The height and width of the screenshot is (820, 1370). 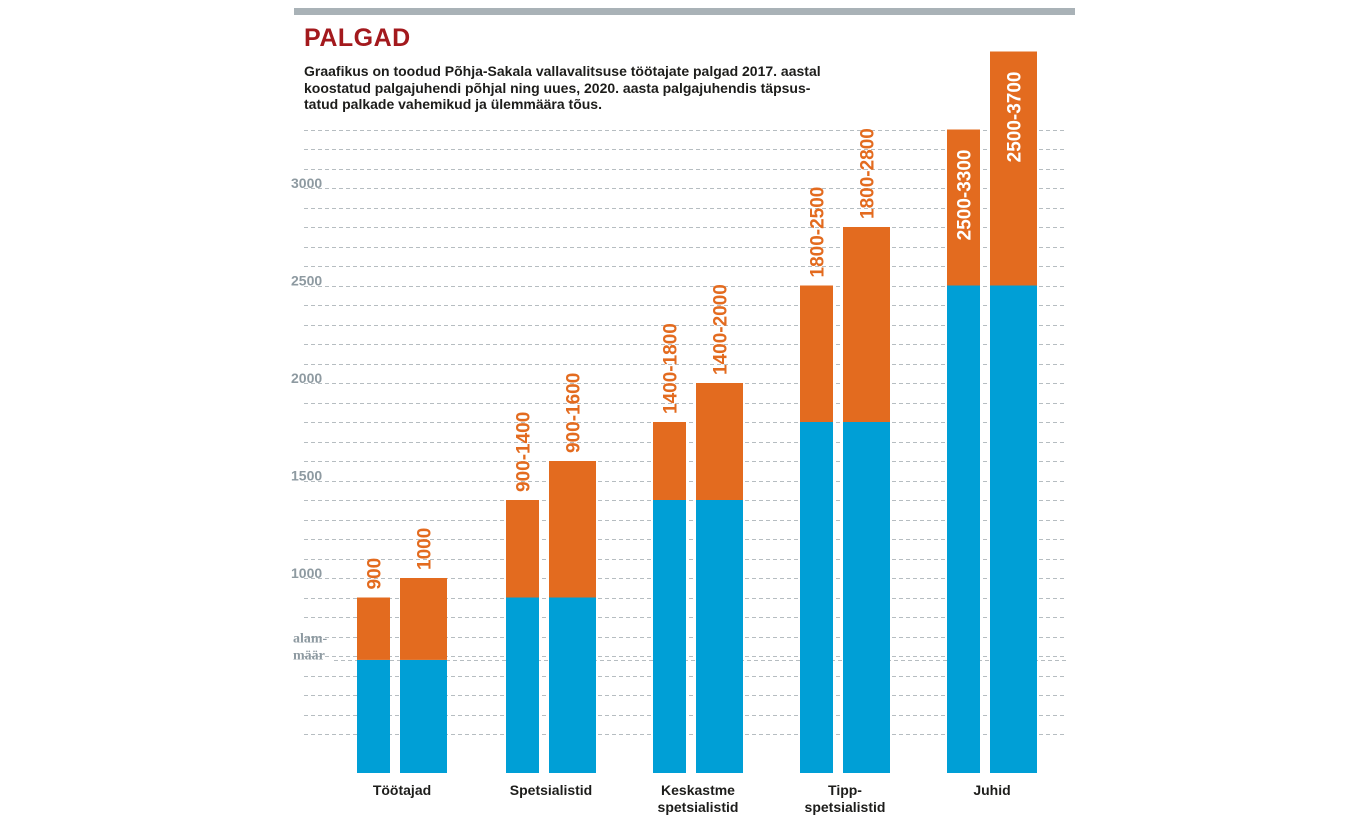 I want to click on top-rule, so click(x=684, y=11).